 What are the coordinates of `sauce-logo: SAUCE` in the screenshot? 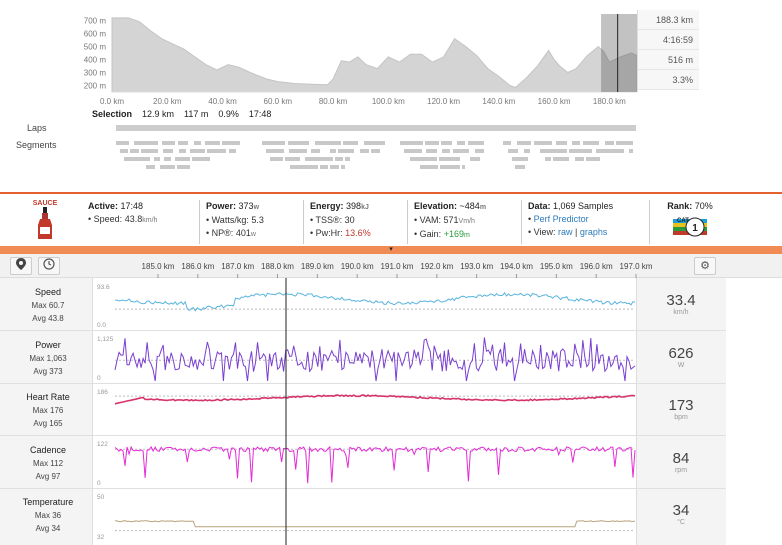 It's located at (45, 223).